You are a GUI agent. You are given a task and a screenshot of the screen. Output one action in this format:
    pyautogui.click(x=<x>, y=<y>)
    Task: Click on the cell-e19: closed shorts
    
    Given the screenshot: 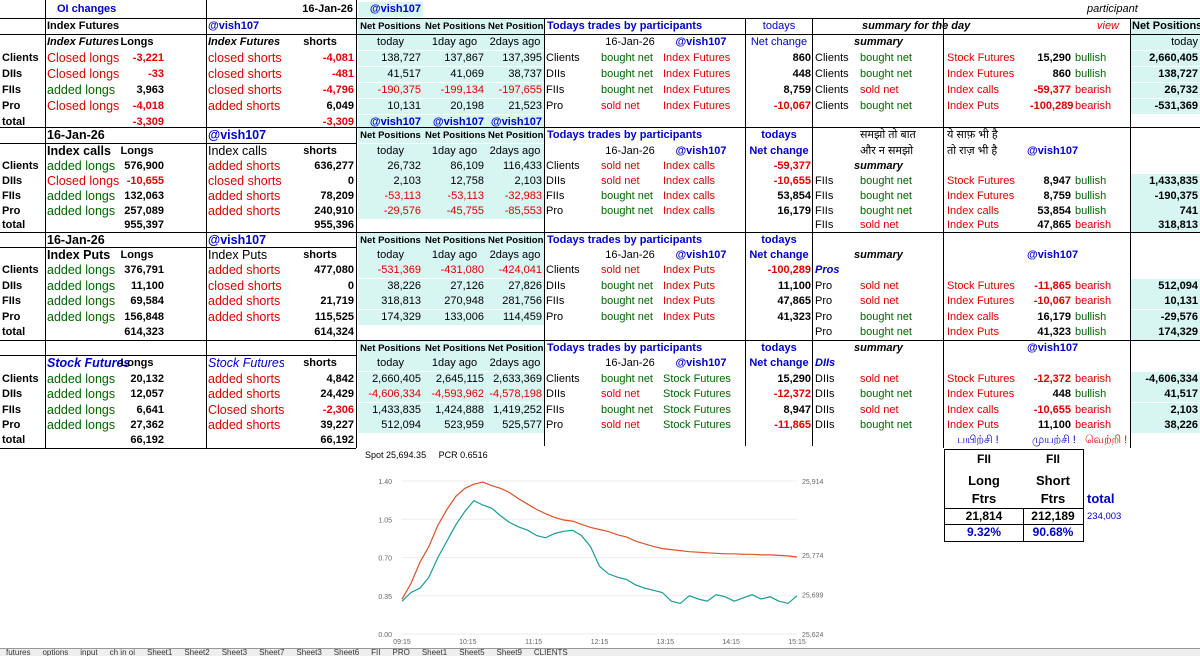 What is the action you would take?
    pyautogui.click(x=245, y=286)
    